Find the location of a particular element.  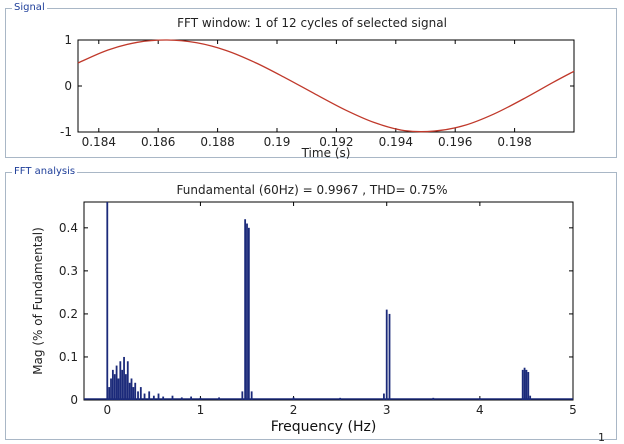

y-tick-label: 0.1 is located at coordinates (68, 357).